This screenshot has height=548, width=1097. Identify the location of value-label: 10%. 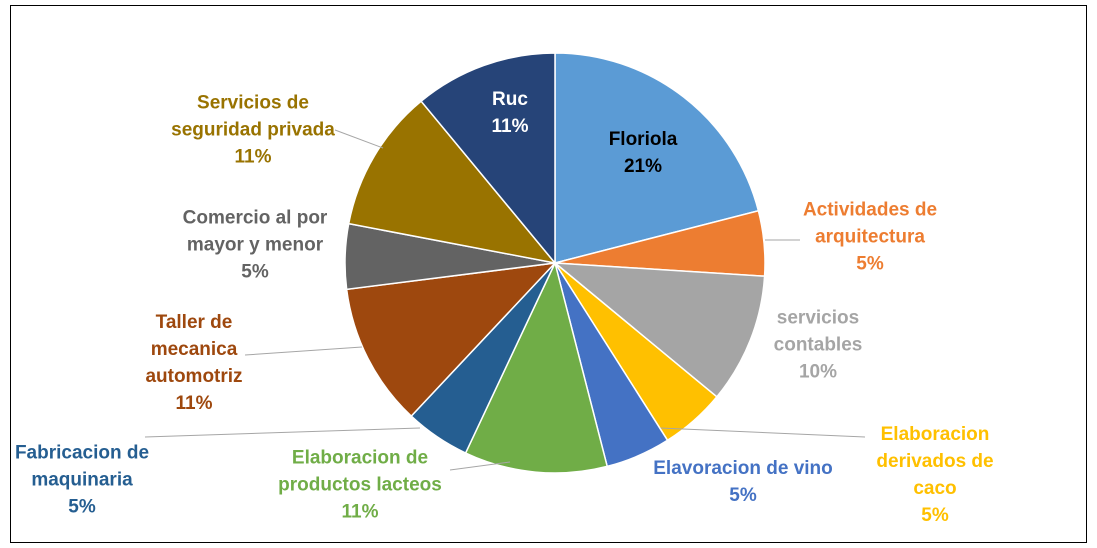
(818, 372).